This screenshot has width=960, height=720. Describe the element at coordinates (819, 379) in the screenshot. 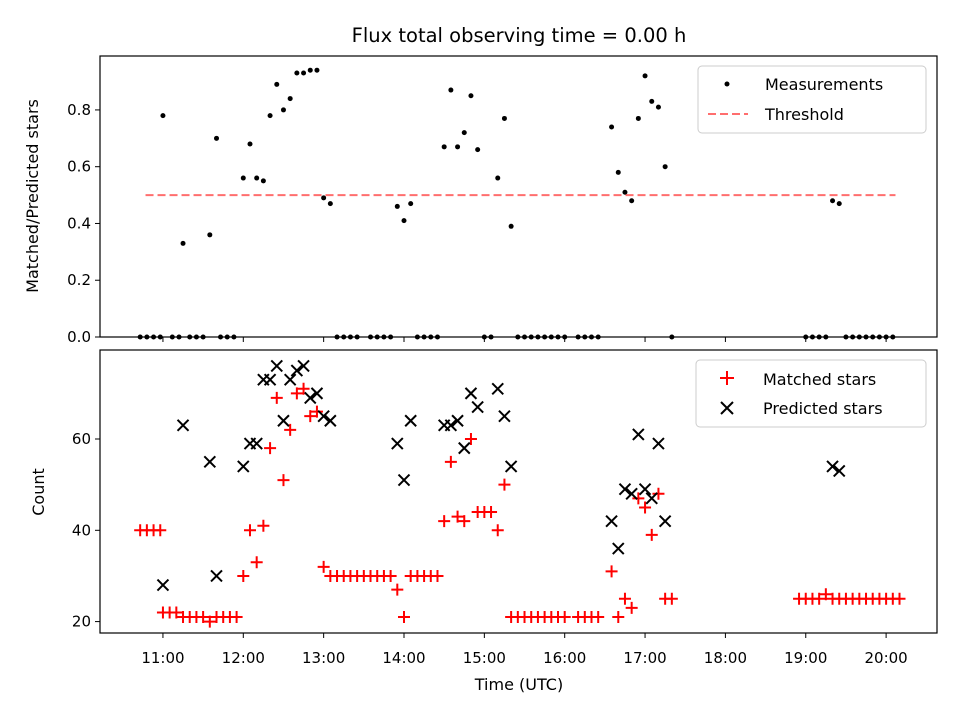

I see `legend-matched-label: Matched stars` at that location.